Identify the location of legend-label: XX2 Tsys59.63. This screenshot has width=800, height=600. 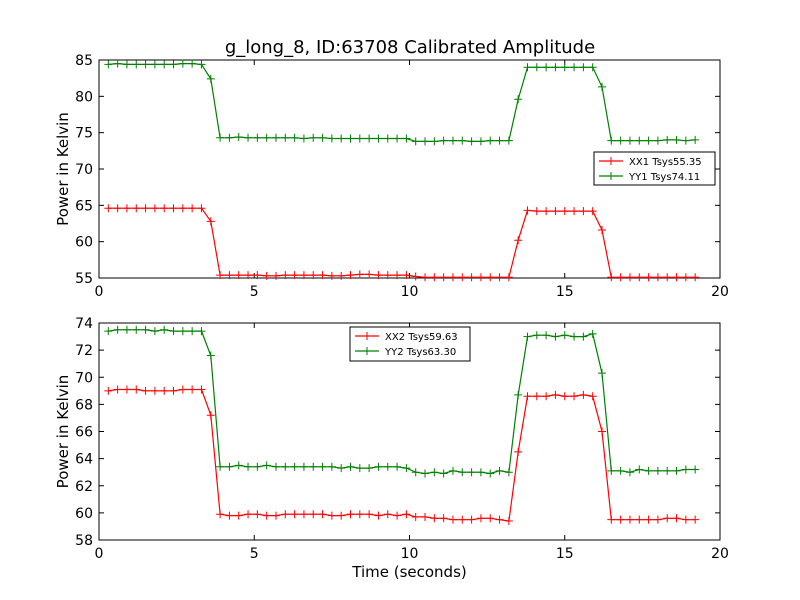
(421, 337).